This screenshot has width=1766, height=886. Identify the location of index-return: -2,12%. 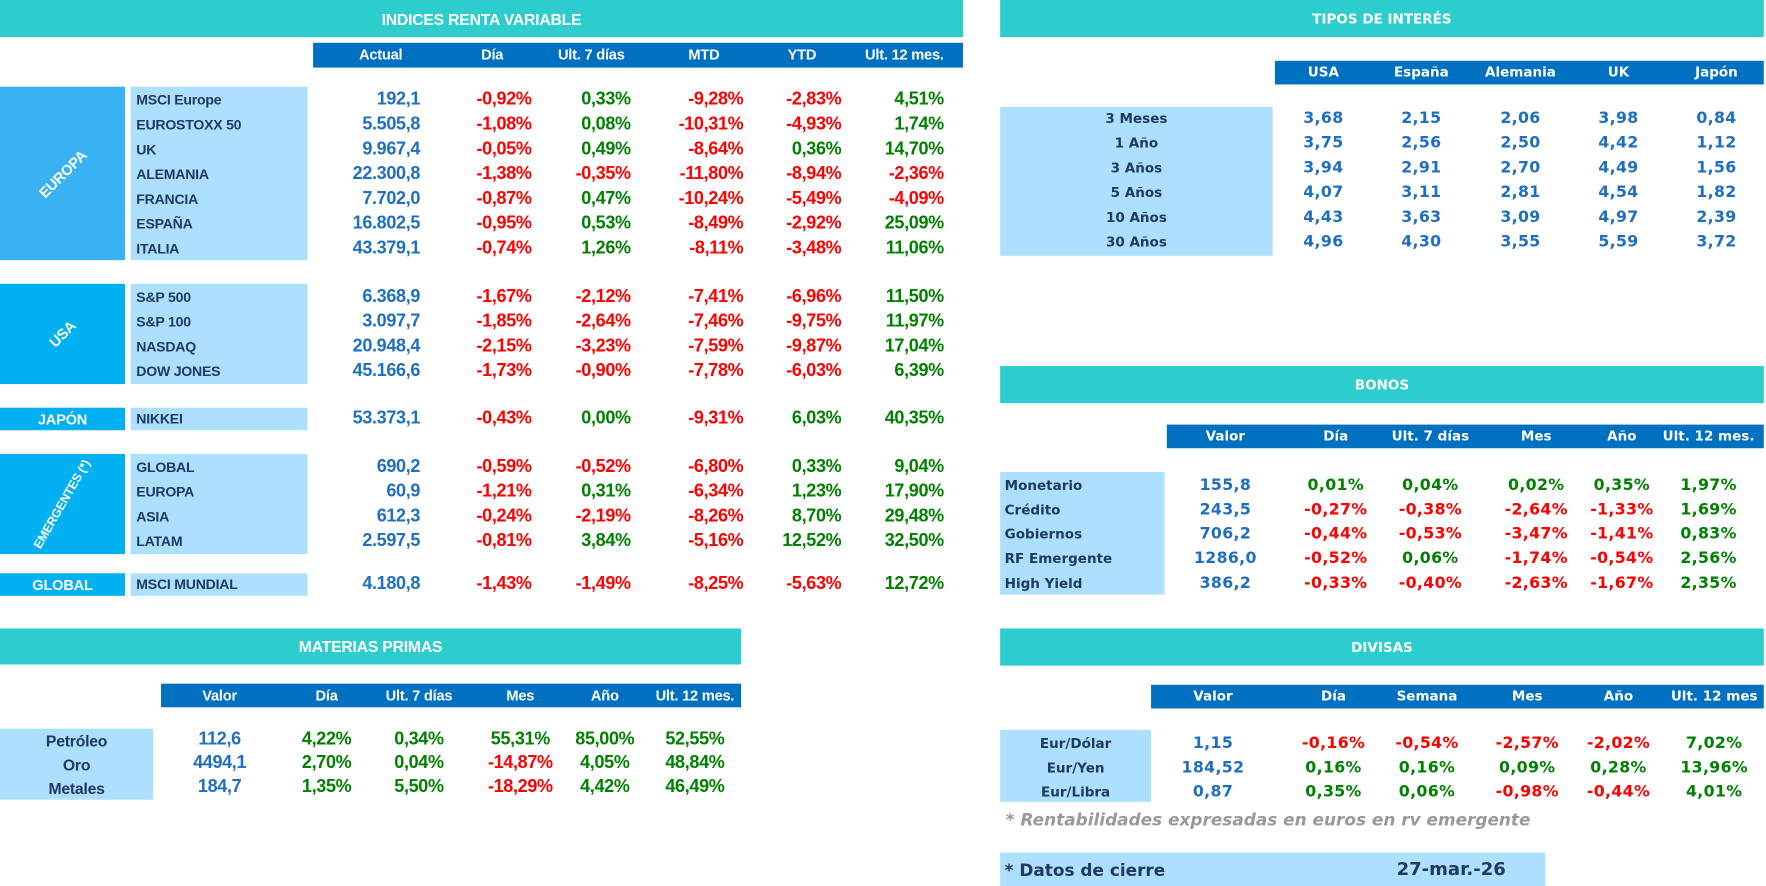
(603, 297).